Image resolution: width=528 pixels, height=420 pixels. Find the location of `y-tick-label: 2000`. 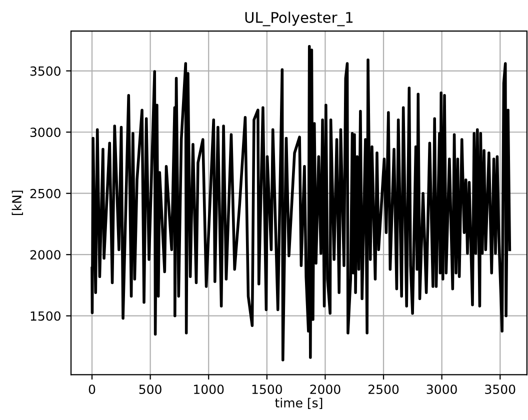

y-tick-label: 2000 is located at coordinates (45, 255).